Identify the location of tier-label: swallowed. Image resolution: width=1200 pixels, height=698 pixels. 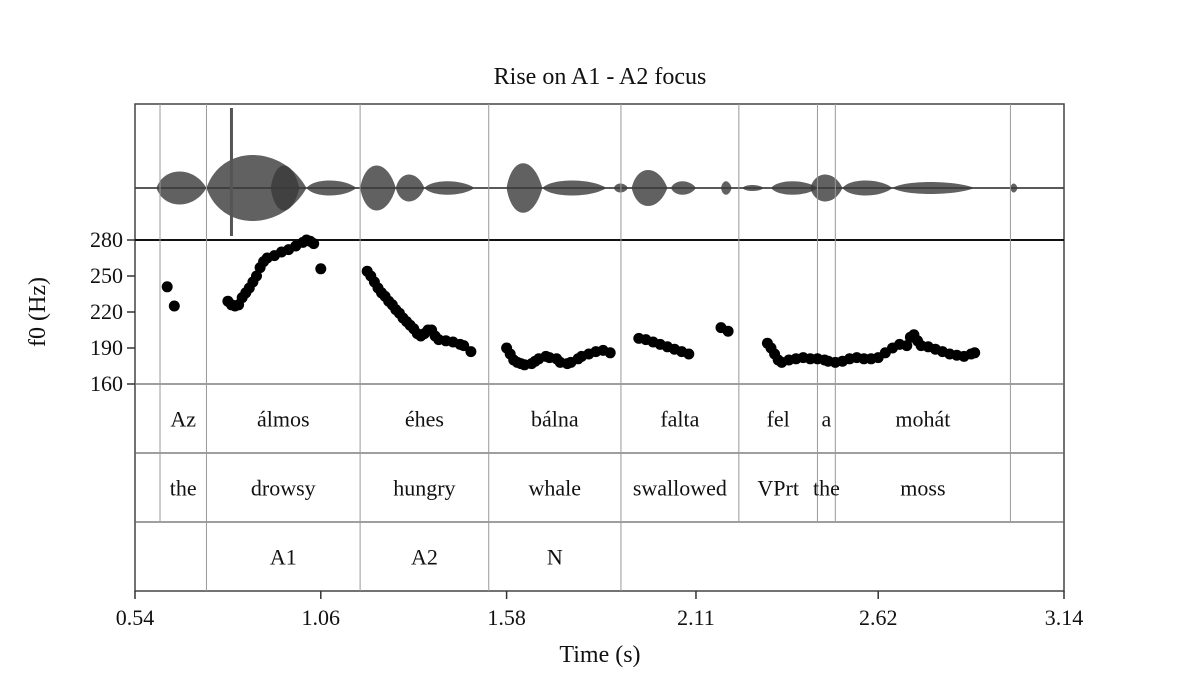
(680, 488).